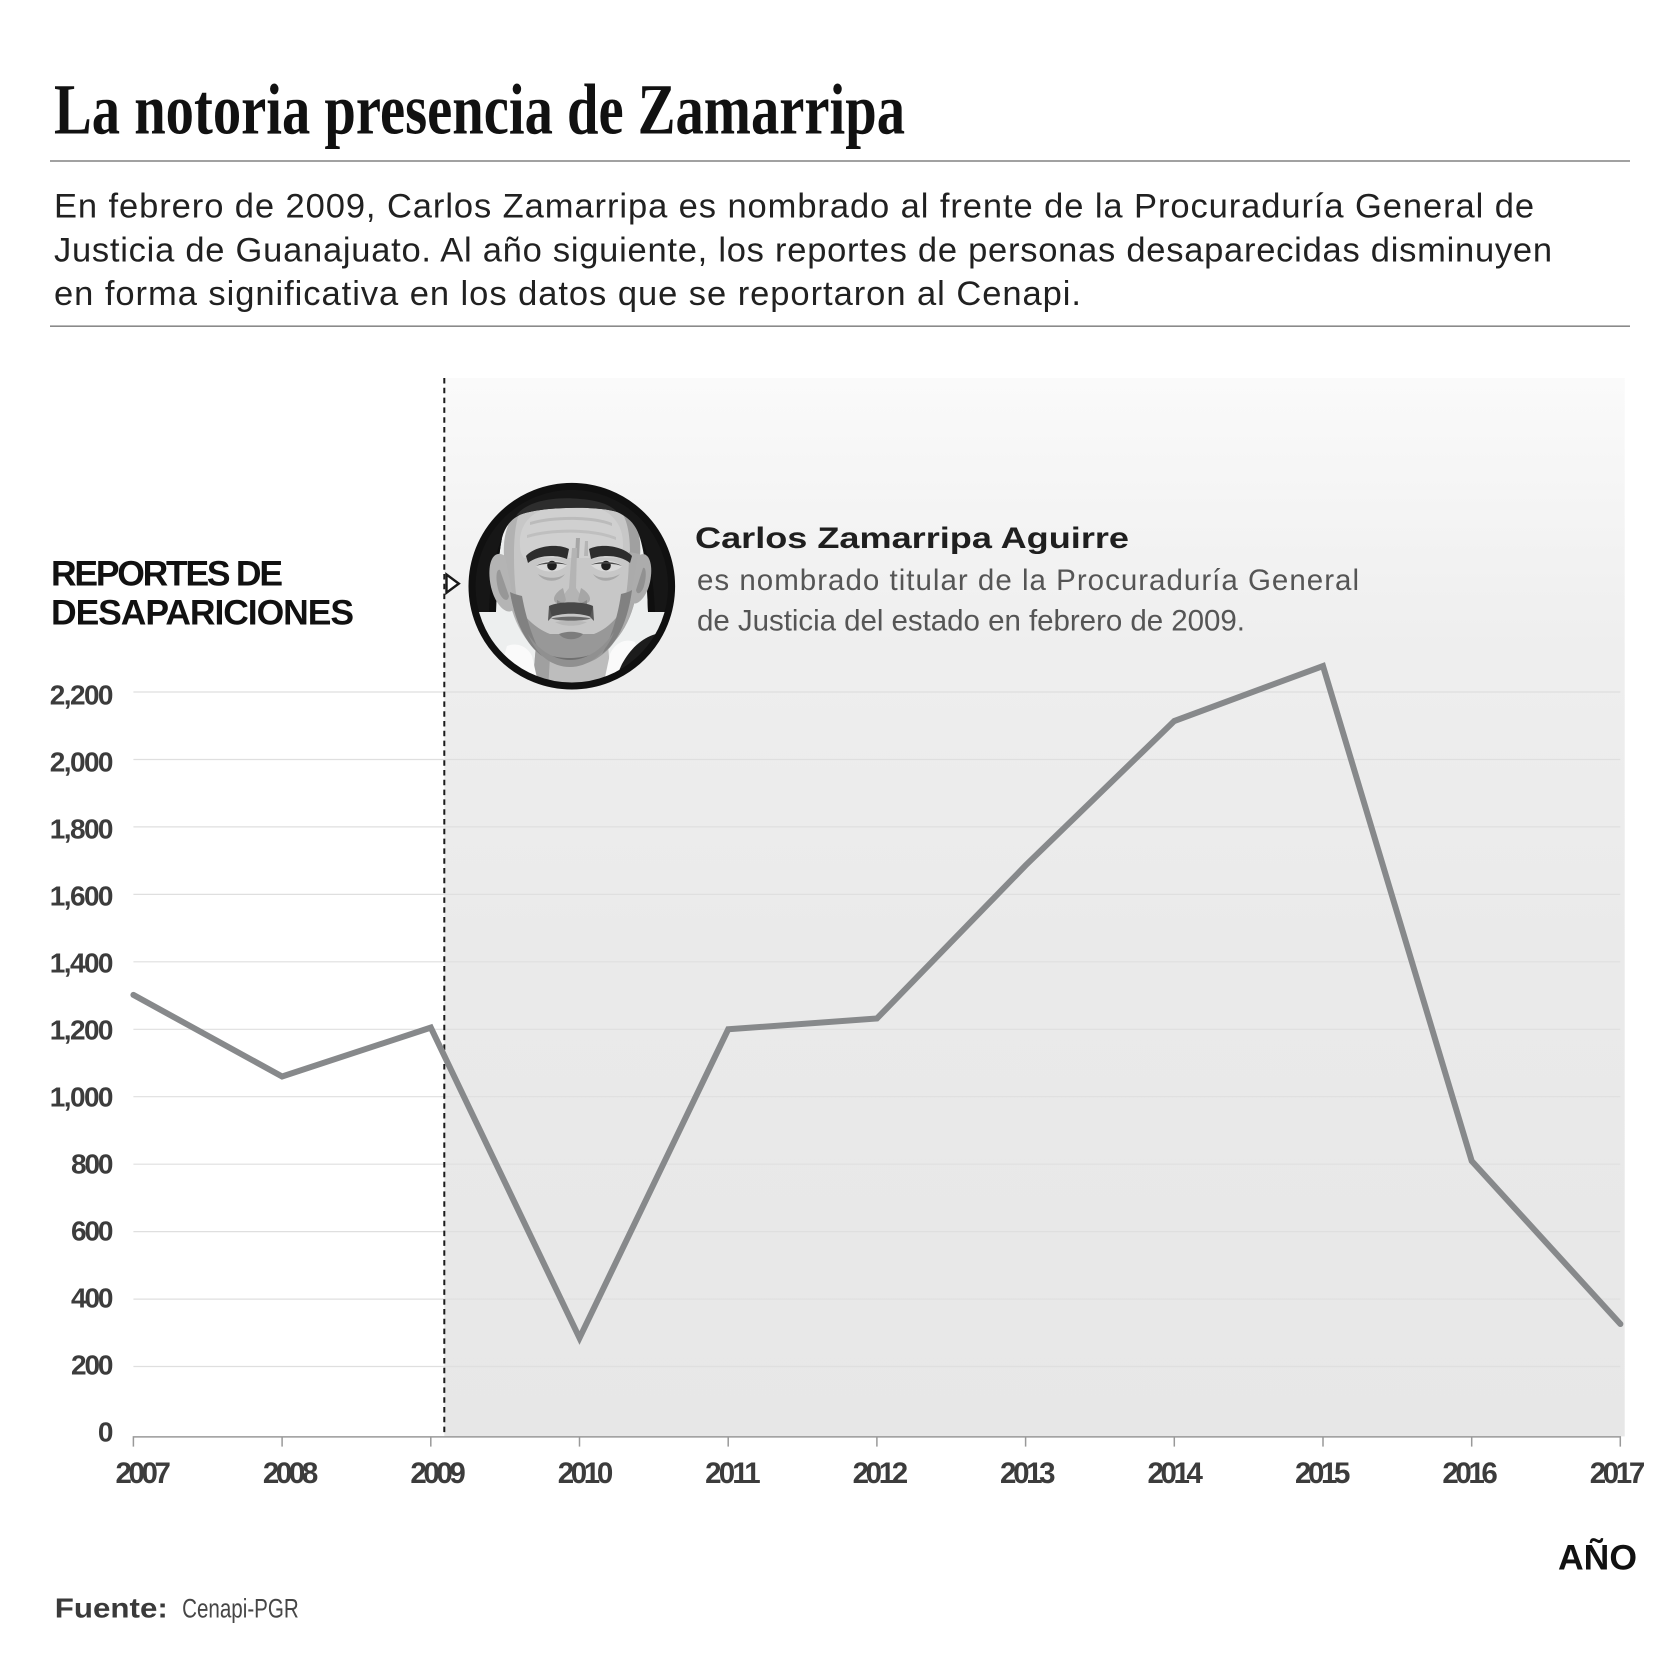 This screenshot has height=1657, width=1680. Describe the element at coordinates (82, 1097) in the screenshot. I see `svg-text: 1,000` at that location.